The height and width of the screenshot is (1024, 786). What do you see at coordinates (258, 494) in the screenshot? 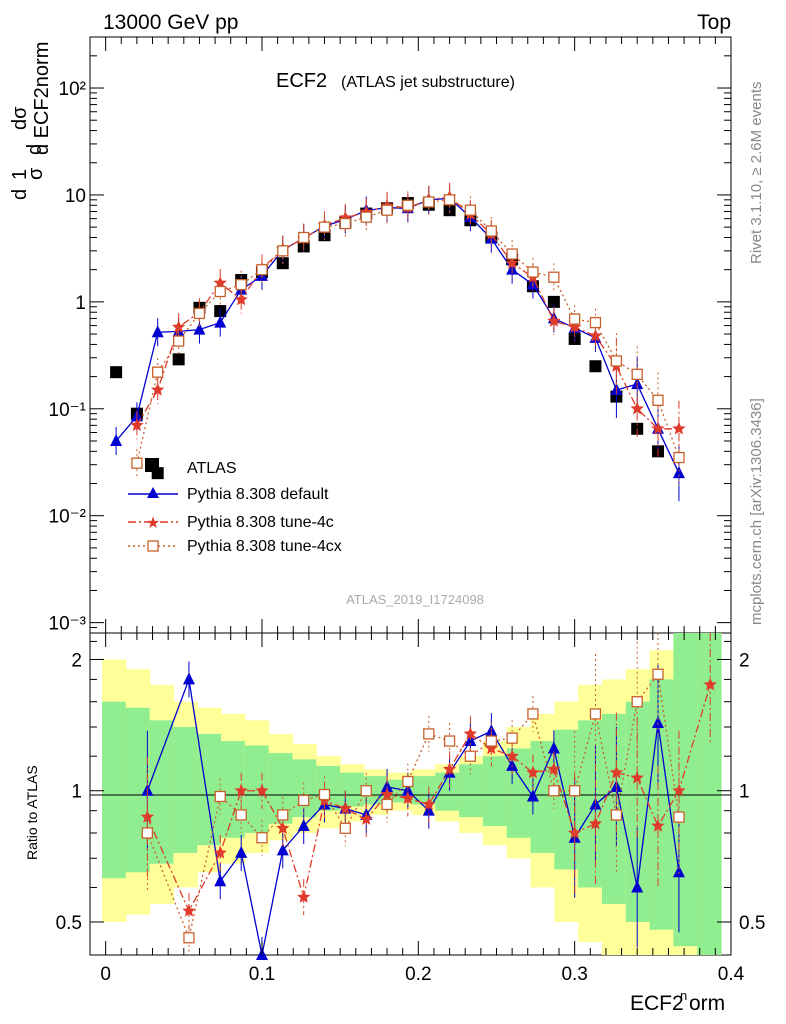
I see `legend-label-default: Pythia 8.308 default` at bounding box center [258, 494].